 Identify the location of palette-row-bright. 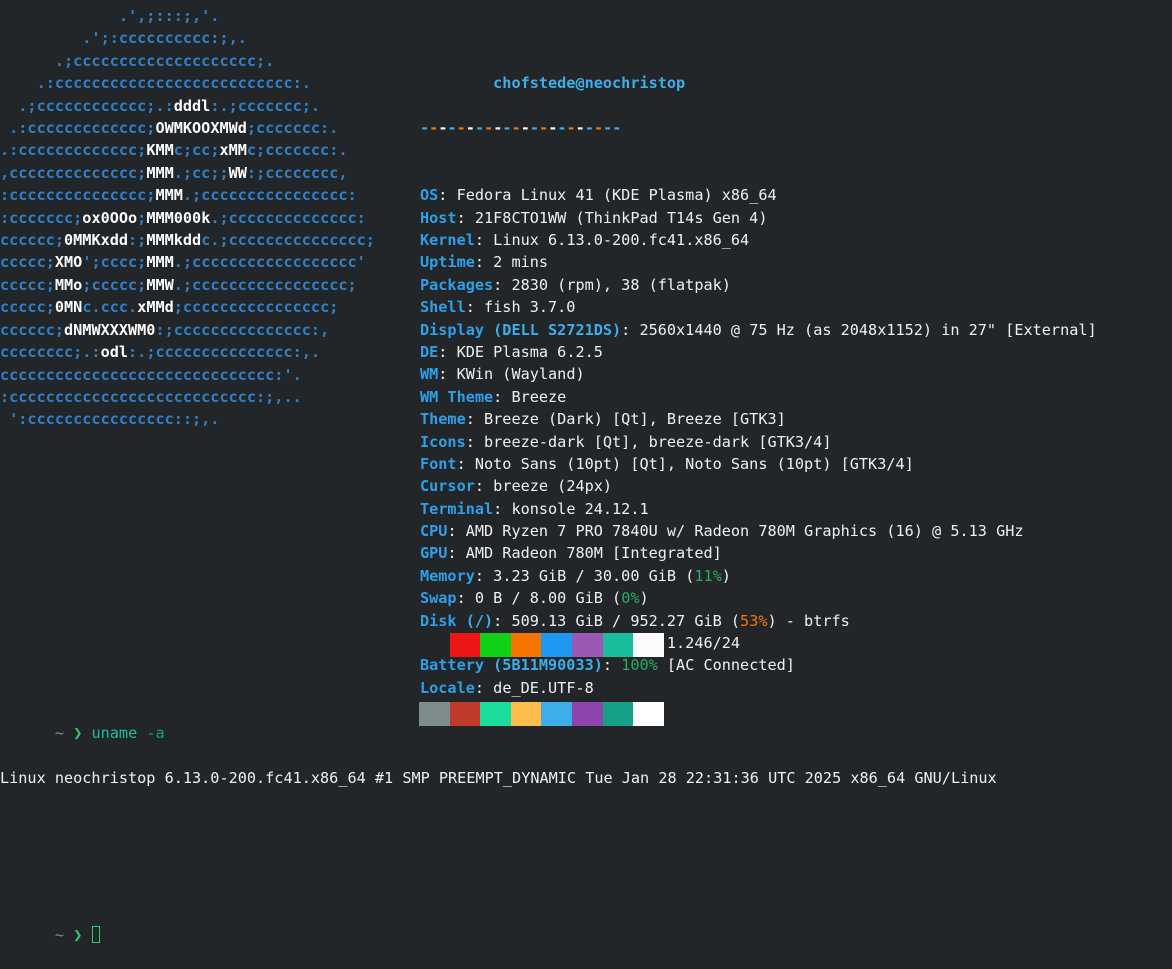
(541, 713).